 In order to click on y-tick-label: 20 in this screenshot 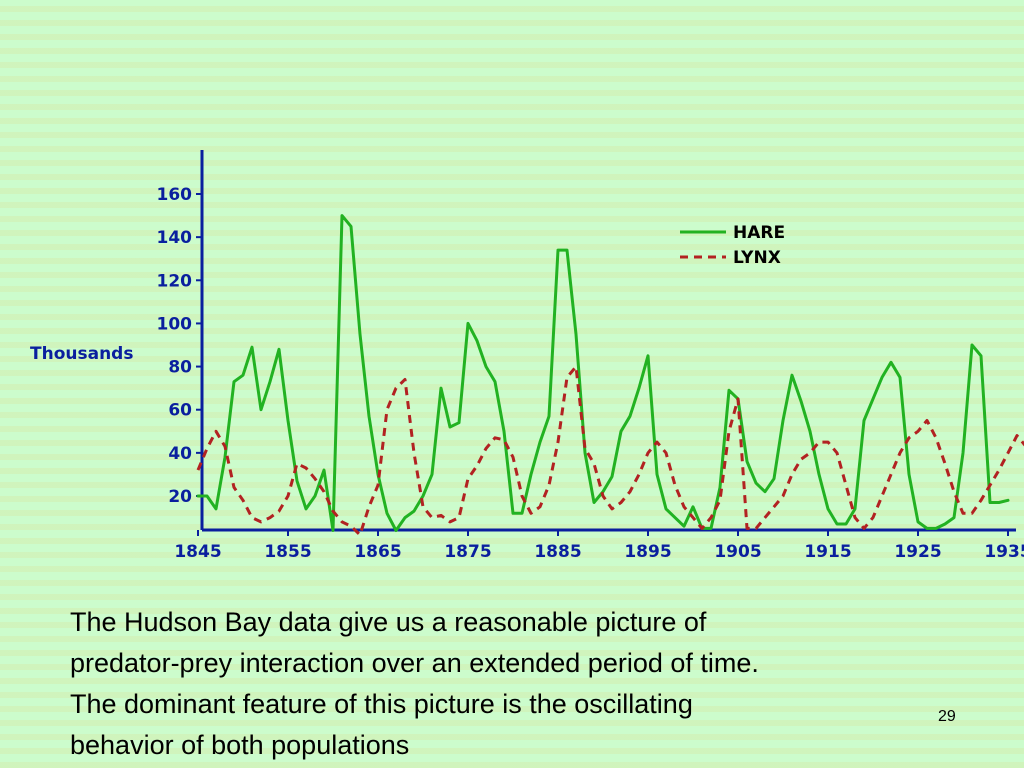, I will do `click(180, 497)`.